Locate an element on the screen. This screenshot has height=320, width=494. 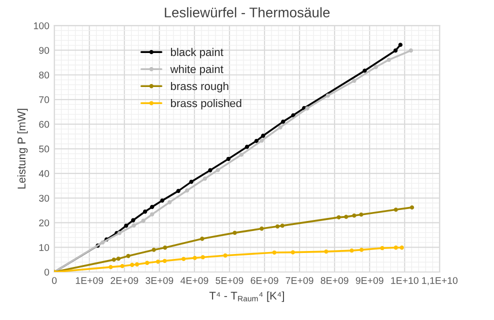
x-tick-label: 7E+09 is located at coordinates (300, 280).